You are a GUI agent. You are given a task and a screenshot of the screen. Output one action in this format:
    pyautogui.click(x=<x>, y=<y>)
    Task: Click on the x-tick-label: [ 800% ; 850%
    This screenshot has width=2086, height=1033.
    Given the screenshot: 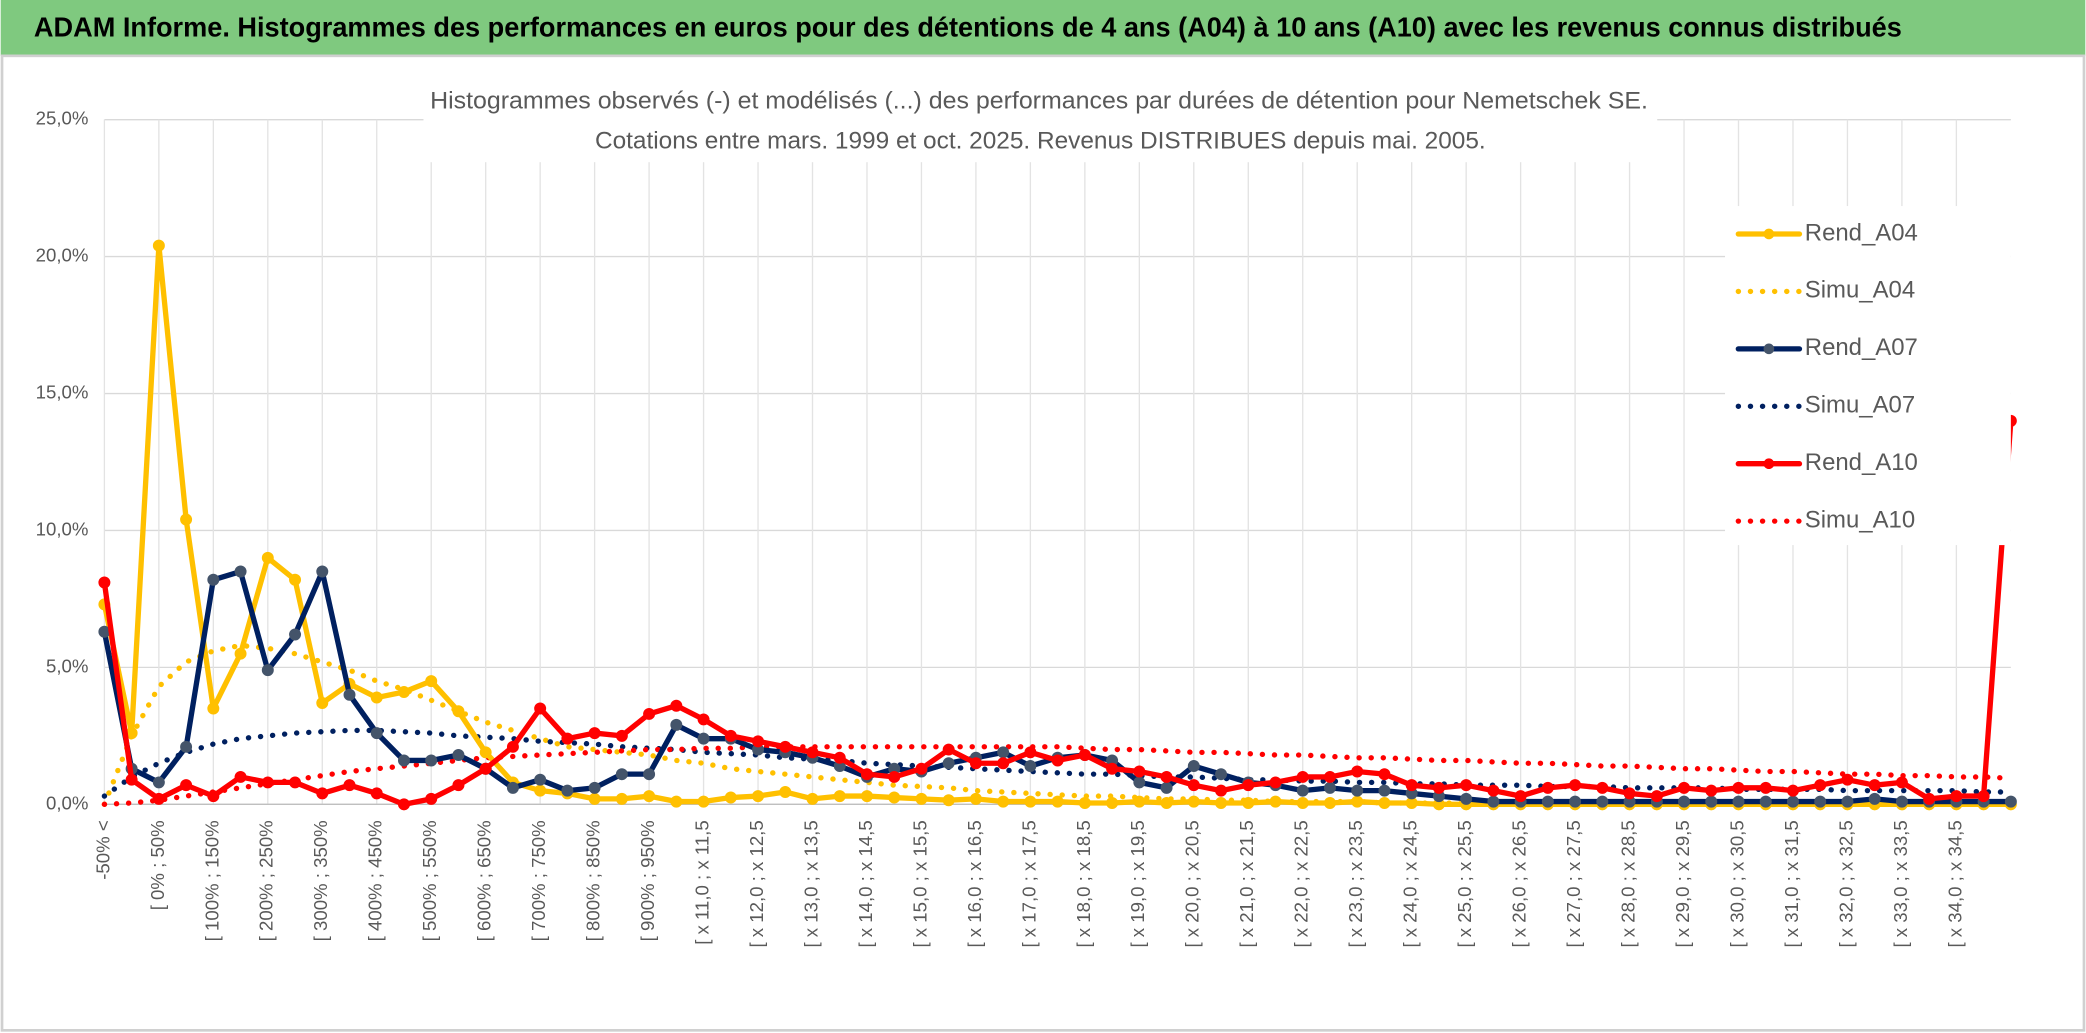 What is the action you would take?
    pyautogui.click(x=593, y=880)
    